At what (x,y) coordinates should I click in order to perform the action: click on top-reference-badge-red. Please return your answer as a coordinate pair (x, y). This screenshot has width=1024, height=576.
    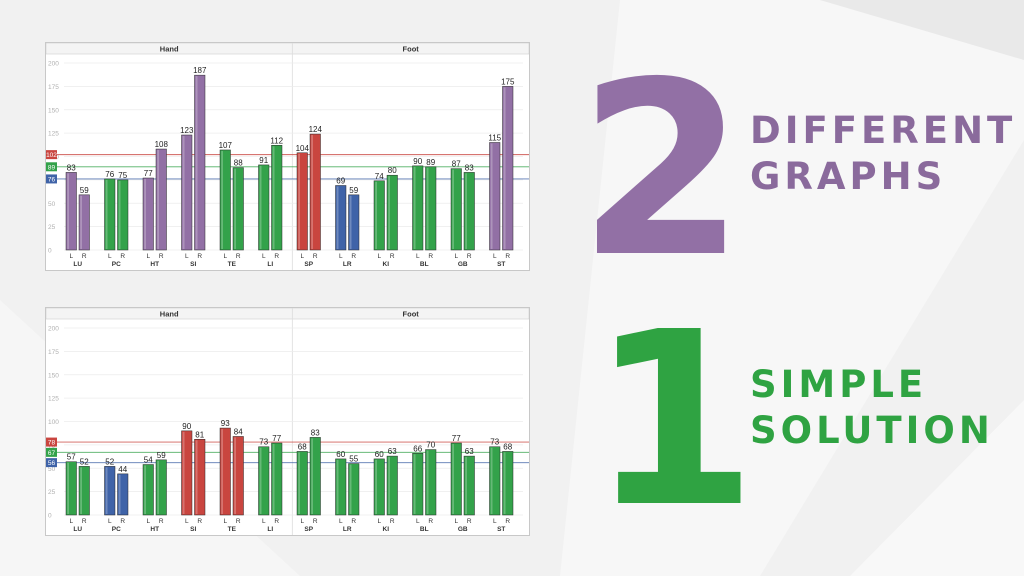
    Looking at the image, I should click on (51, 155).